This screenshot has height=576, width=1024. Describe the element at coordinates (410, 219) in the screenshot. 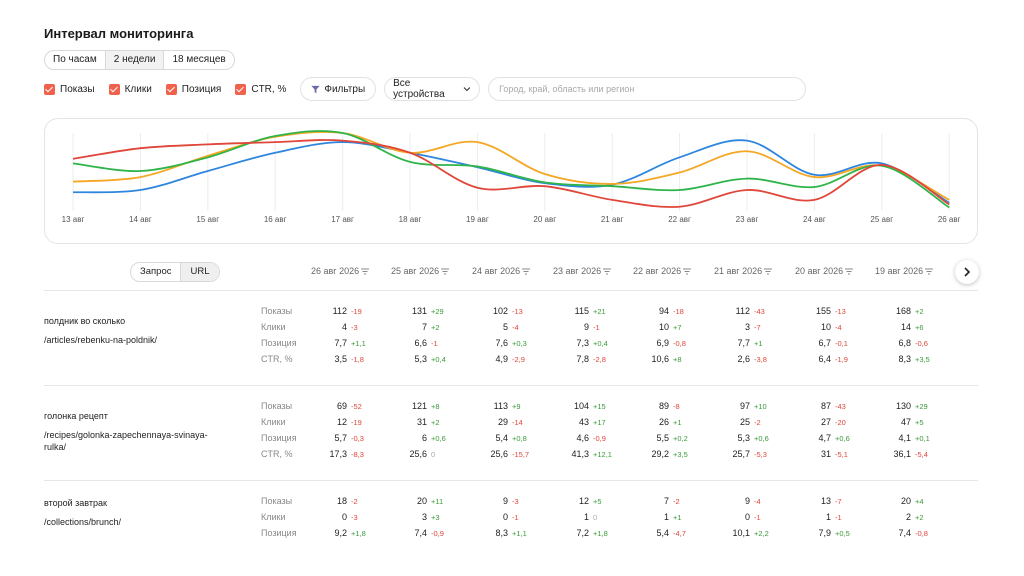

I see `x-tick-label: 18 авг` at that location.